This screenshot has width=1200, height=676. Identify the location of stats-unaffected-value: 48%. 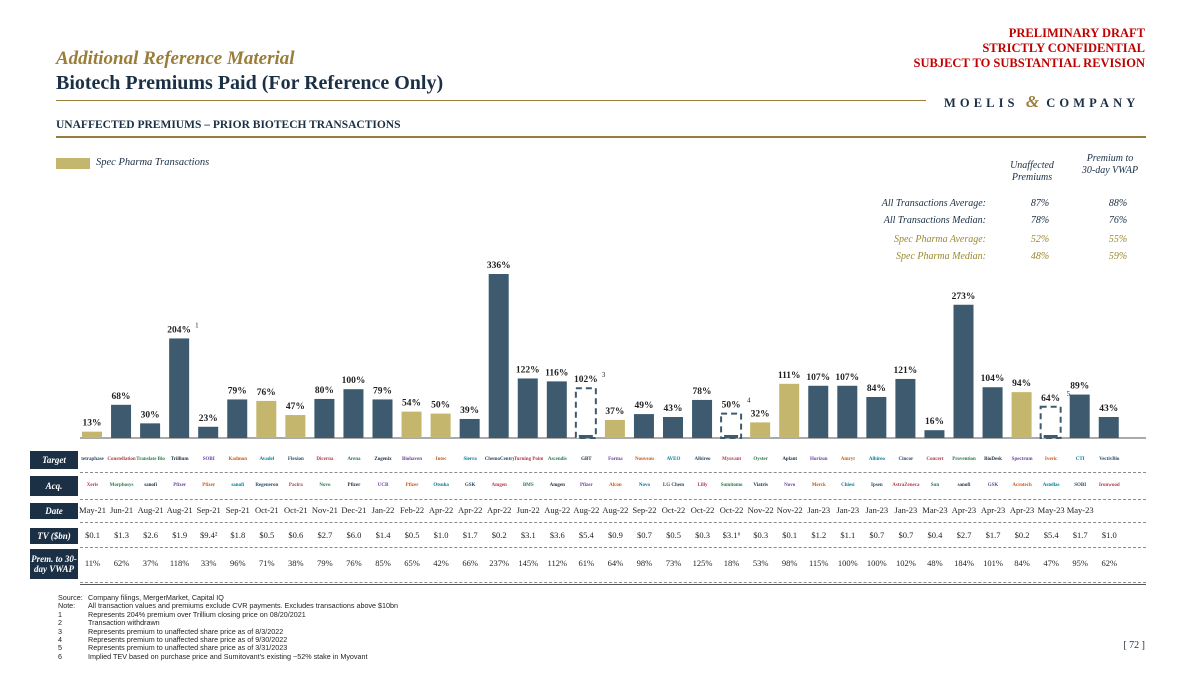
(1040, 256).